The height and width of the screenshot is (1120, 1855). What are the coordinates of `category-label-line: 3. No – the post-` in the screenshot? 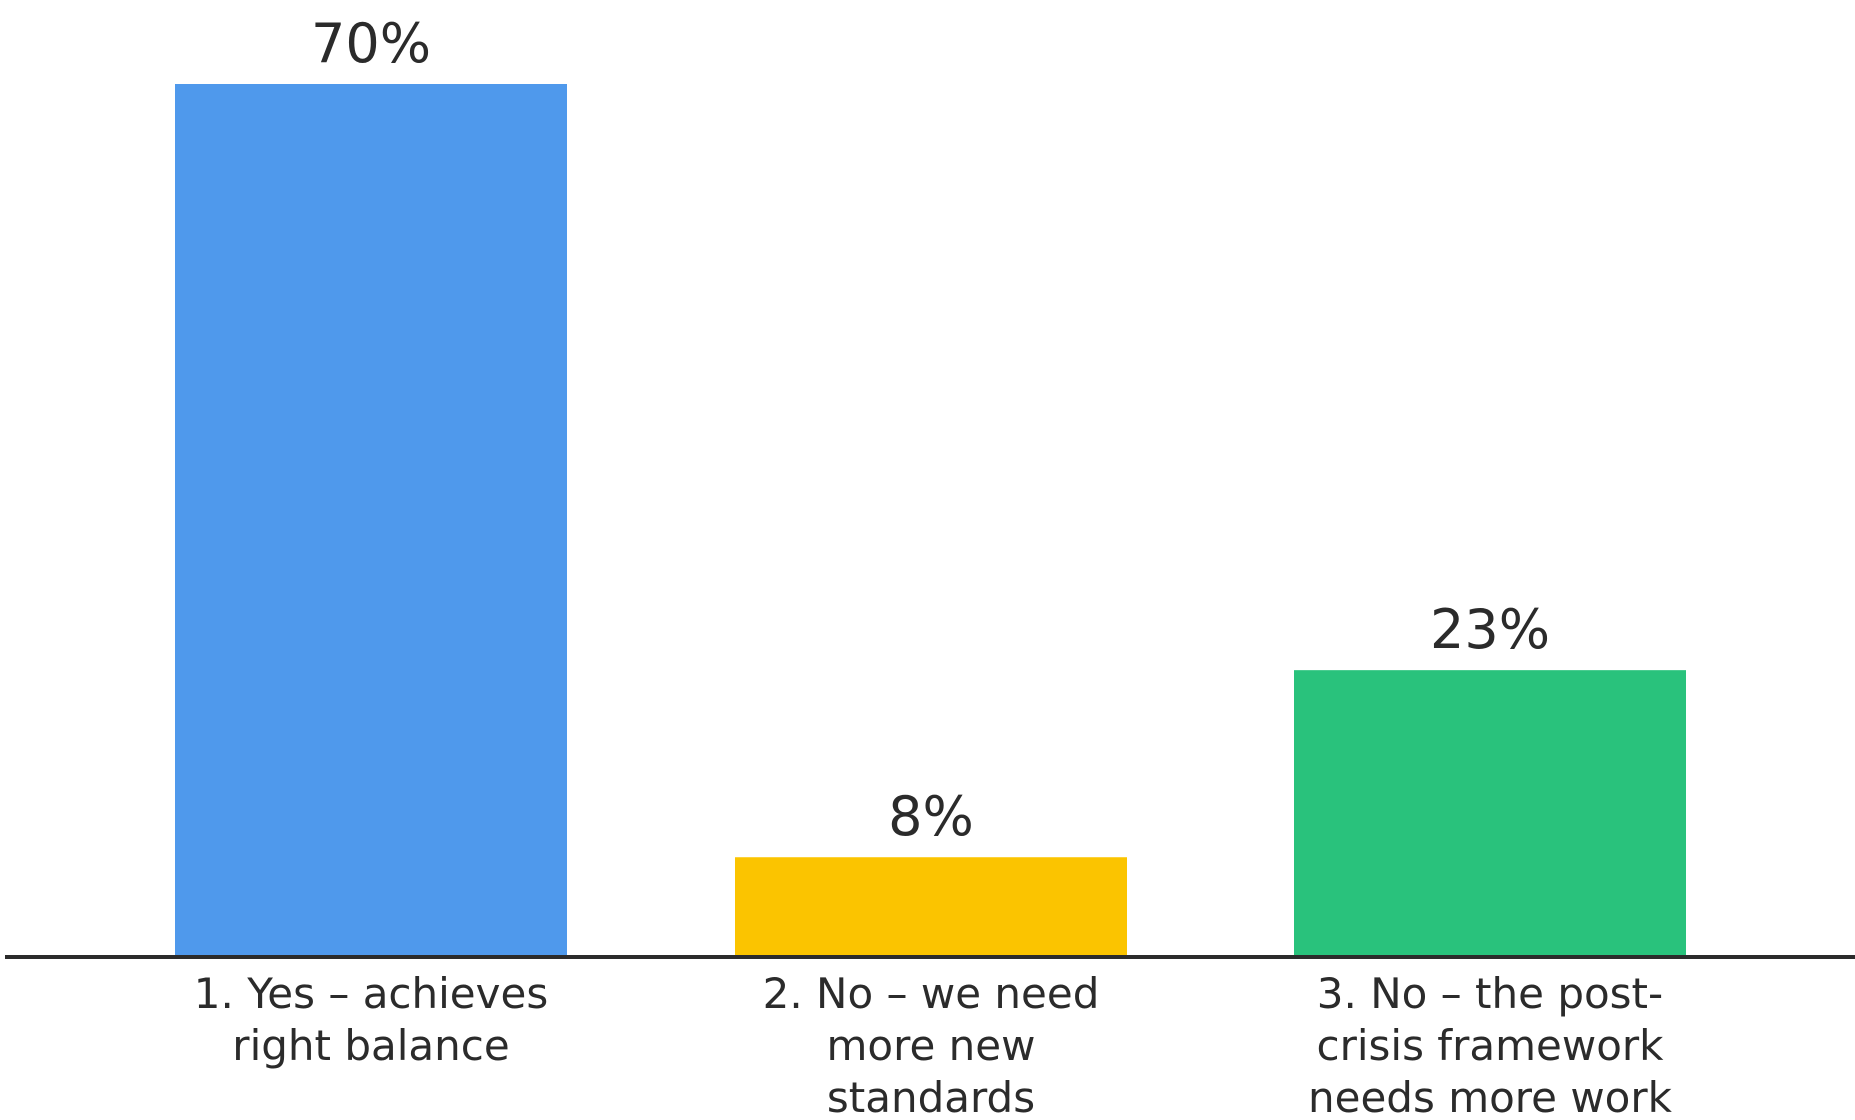 It's located at (1490, 993).